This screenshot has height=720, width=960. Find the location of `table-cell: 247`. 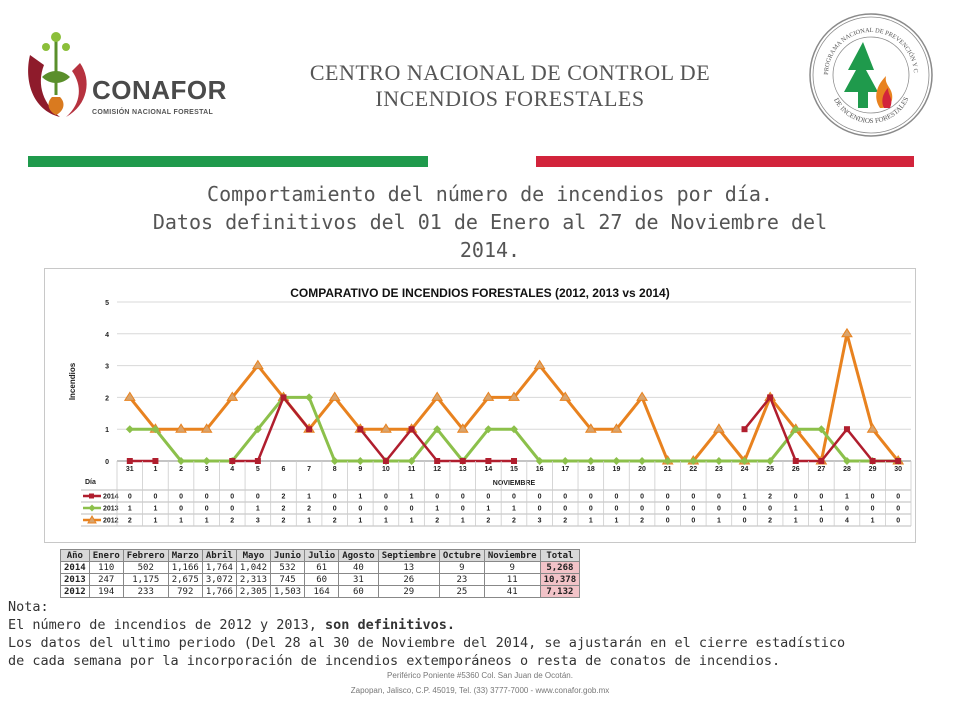

table-cell: 247 is located at coordinates (106, 579).